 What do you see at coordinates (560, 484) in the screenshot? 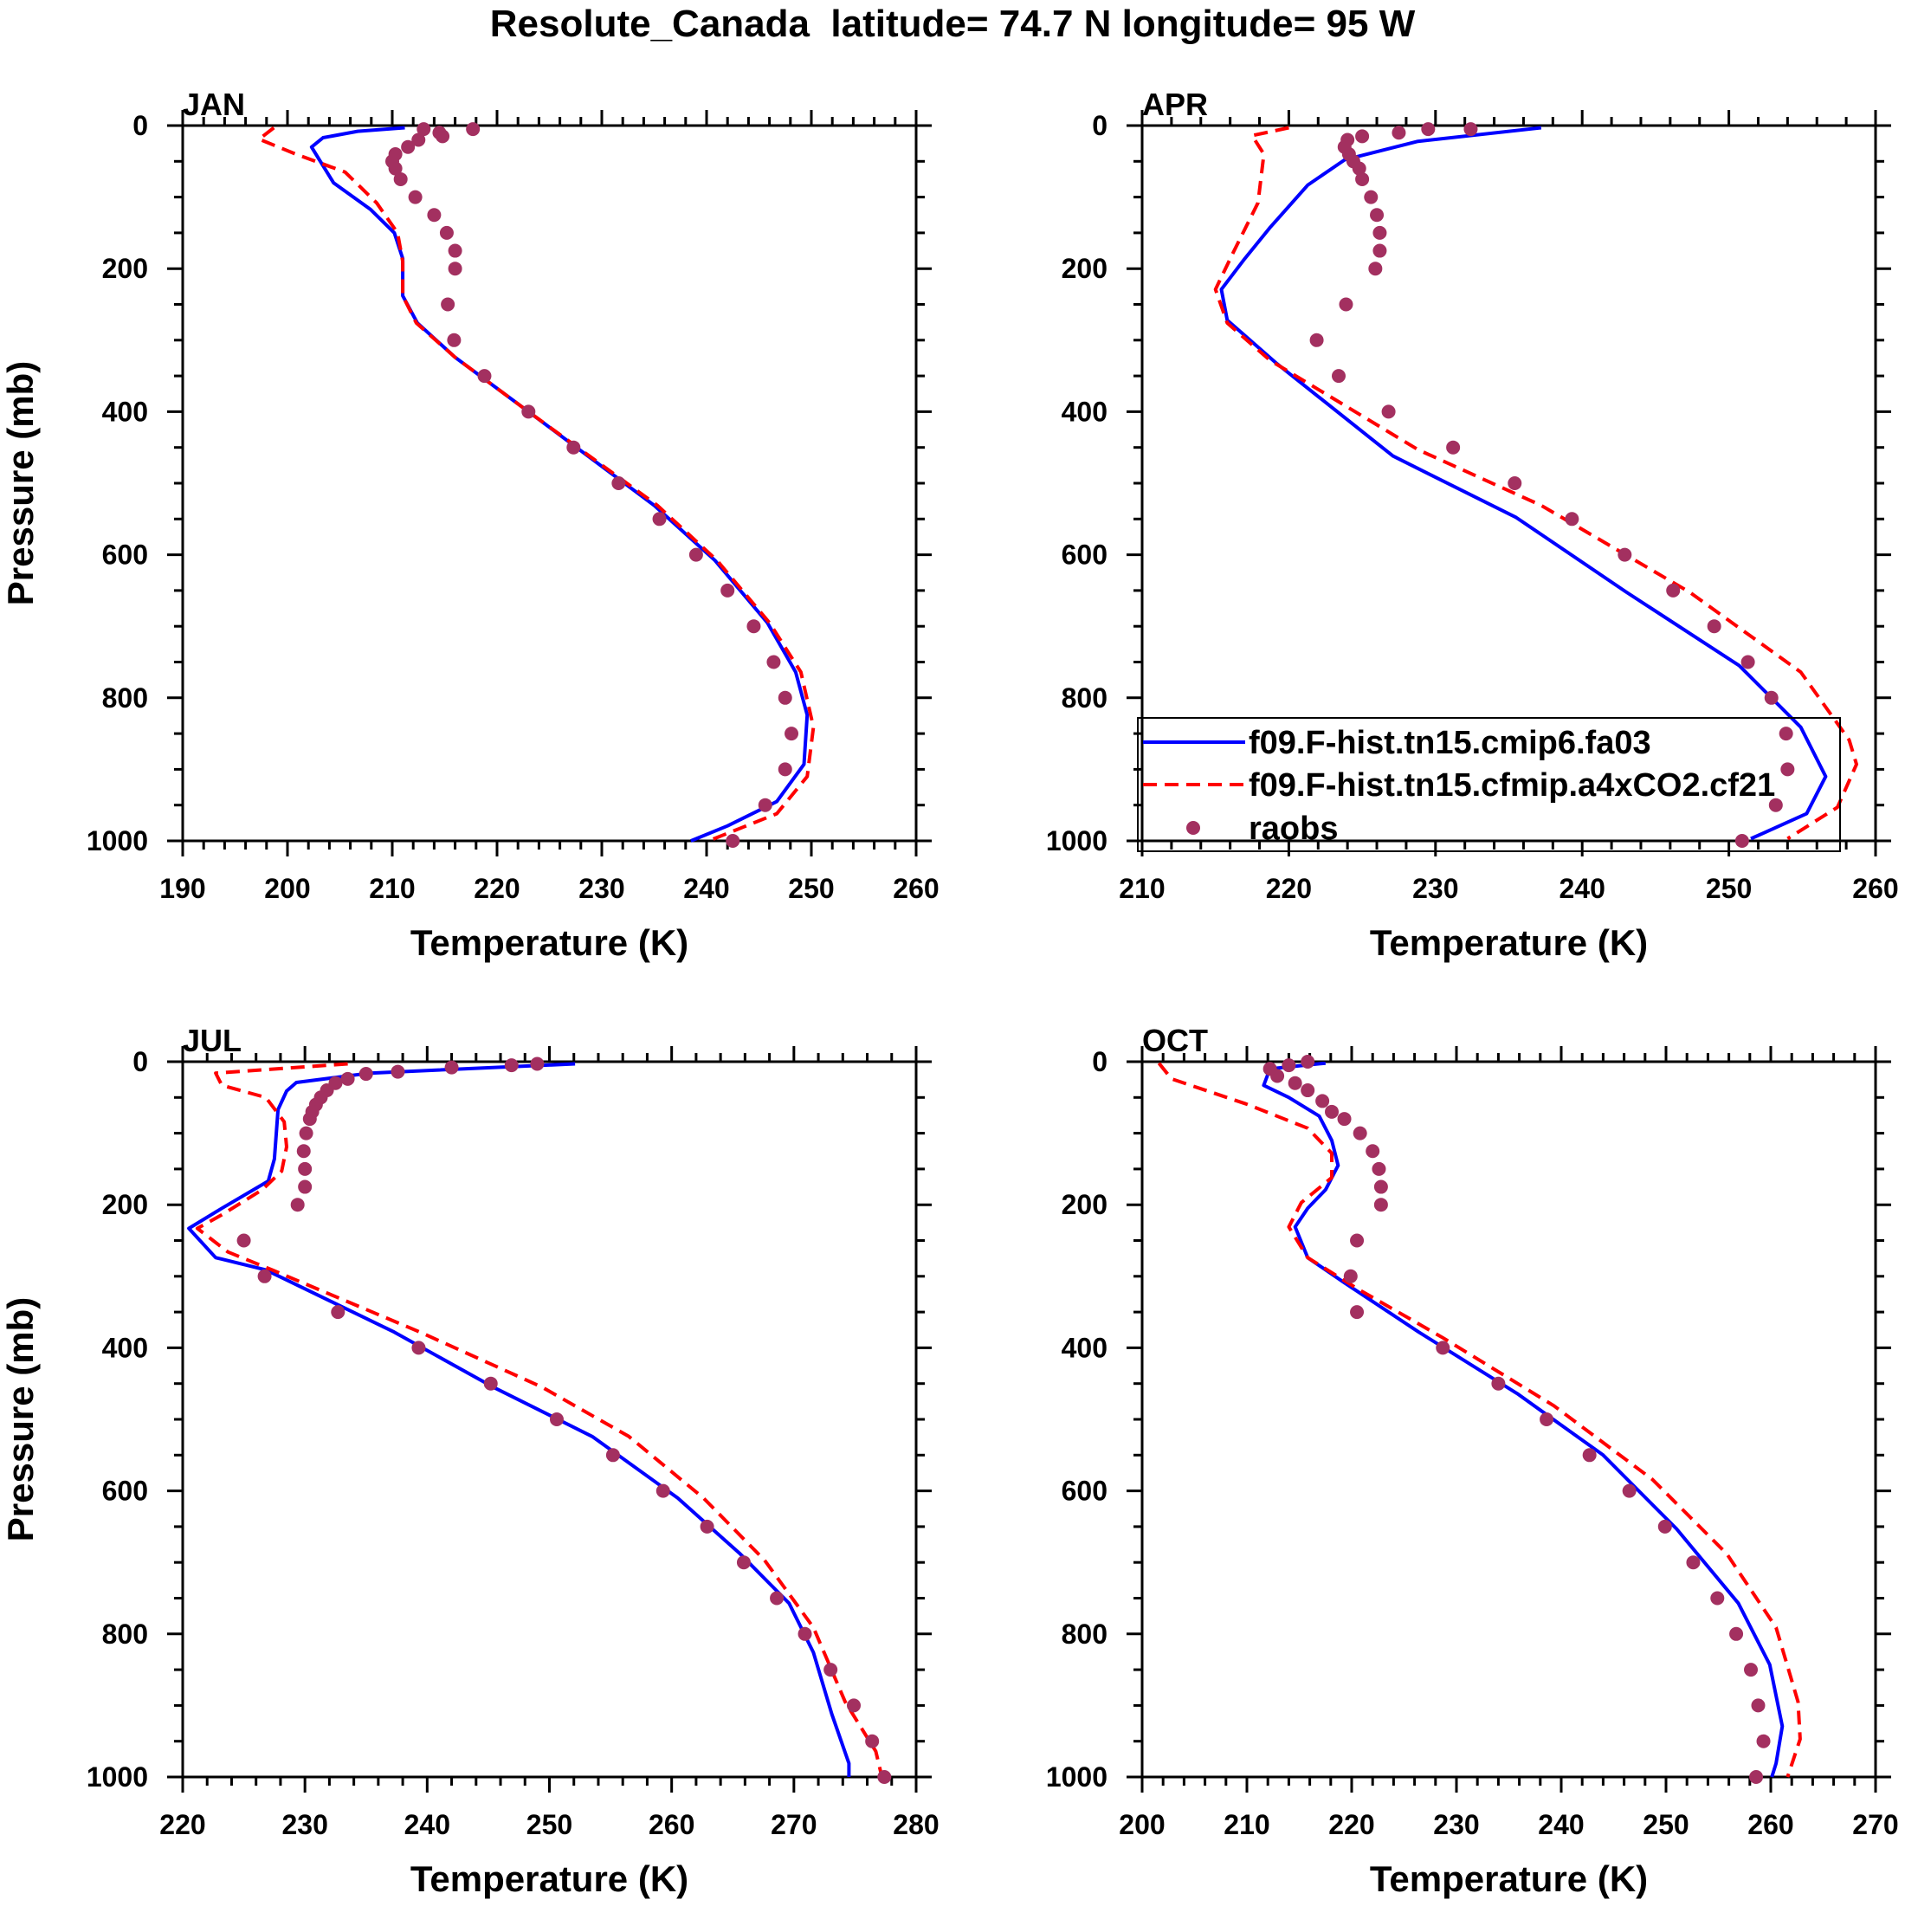
I see `series-line-cmip6` at bounding box center [560, 484].